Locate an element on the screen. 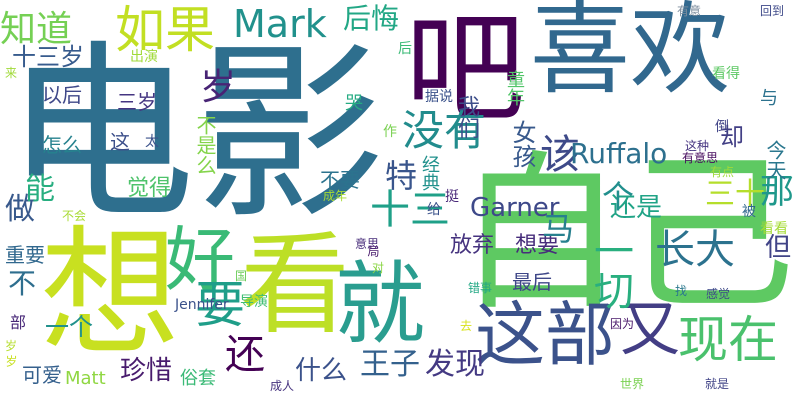 The width and height of the screenshot is (800, 400). word-cloud-word: 因为 is located at coordinates (622, 324).